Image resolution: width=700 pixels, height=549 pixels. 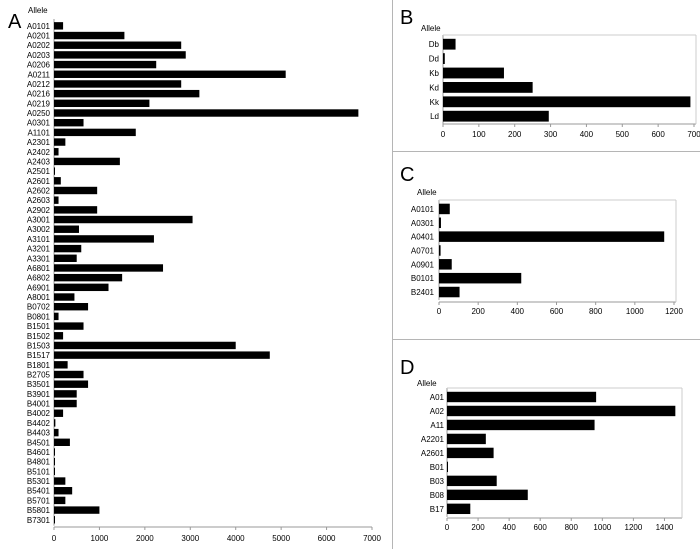 I want to click on divider-b-c, so click(x=546, y=151).